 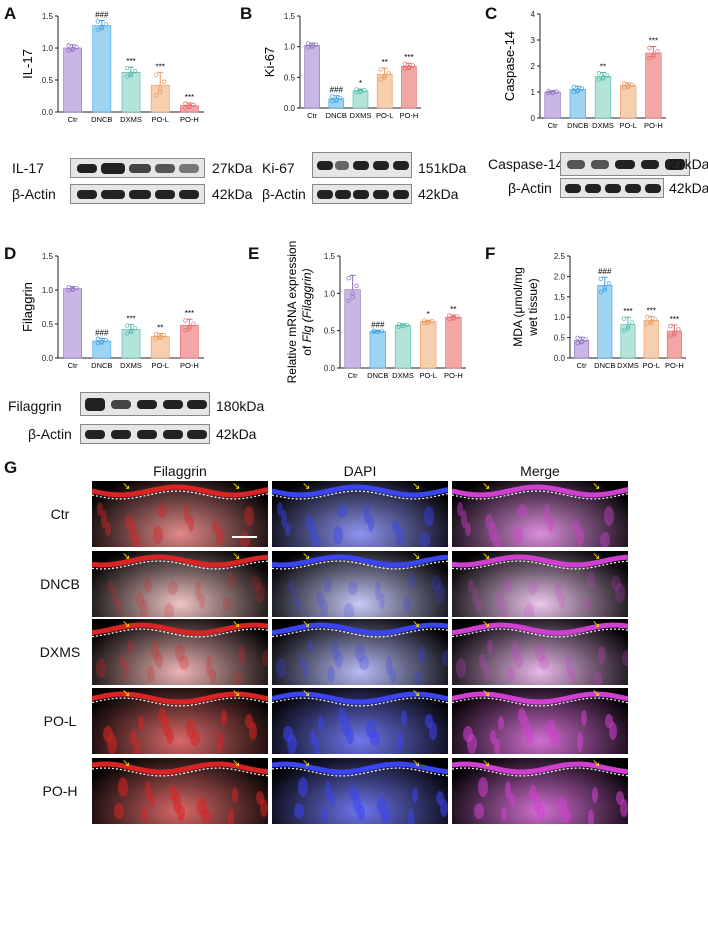 What do you see at coordinates (518, 307) in the screenshot?
I see `y-axis-label-line1: MDA (μmol/mg` at bounding box center [518, 307].